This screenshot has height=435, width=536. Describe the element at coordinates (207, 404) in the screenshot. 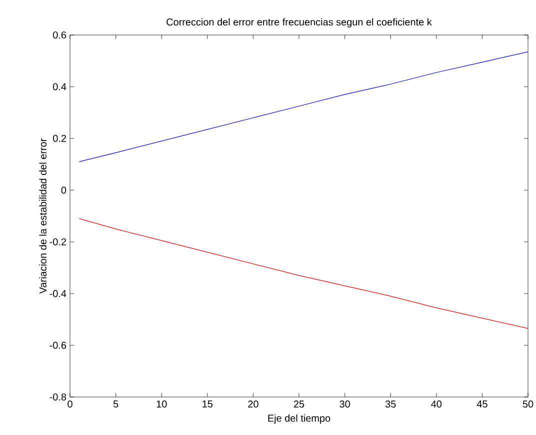

I see `x-tick-label: 15` at that location.